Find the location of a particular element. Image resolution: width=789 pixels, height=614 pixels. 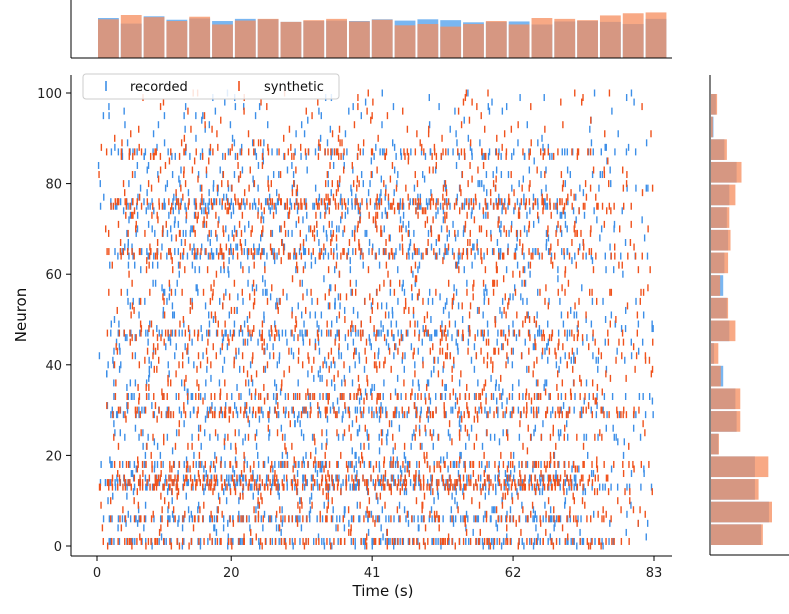

time-histogram is located at coordinates (371, 29).